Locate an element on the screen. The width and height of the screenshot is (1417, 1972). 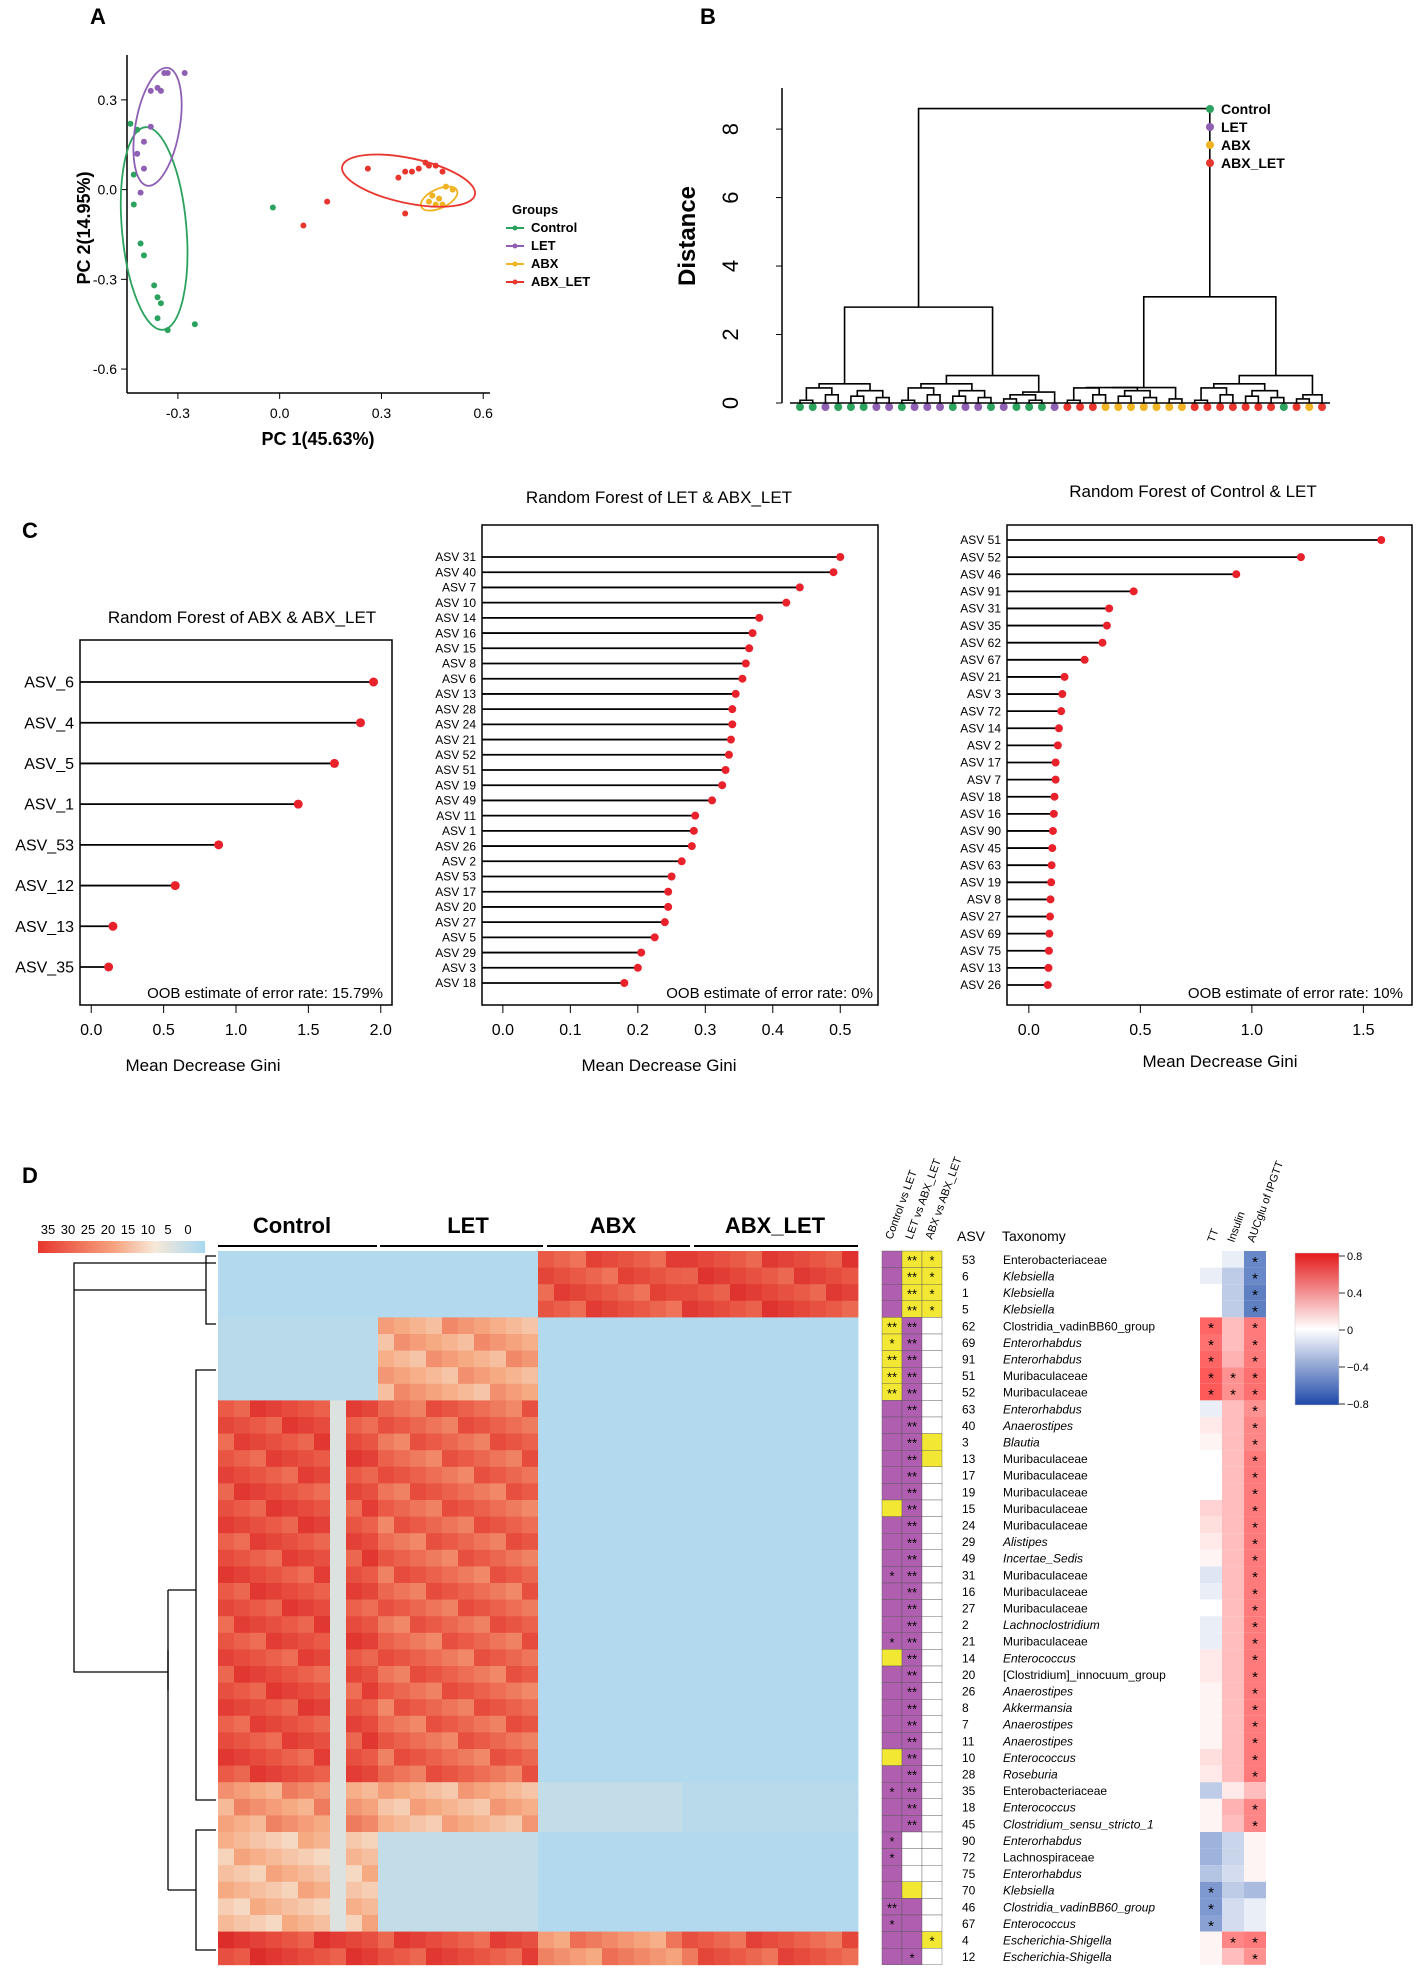
rf3-category-label: ASV 45 is located at coordinates (980, 848).